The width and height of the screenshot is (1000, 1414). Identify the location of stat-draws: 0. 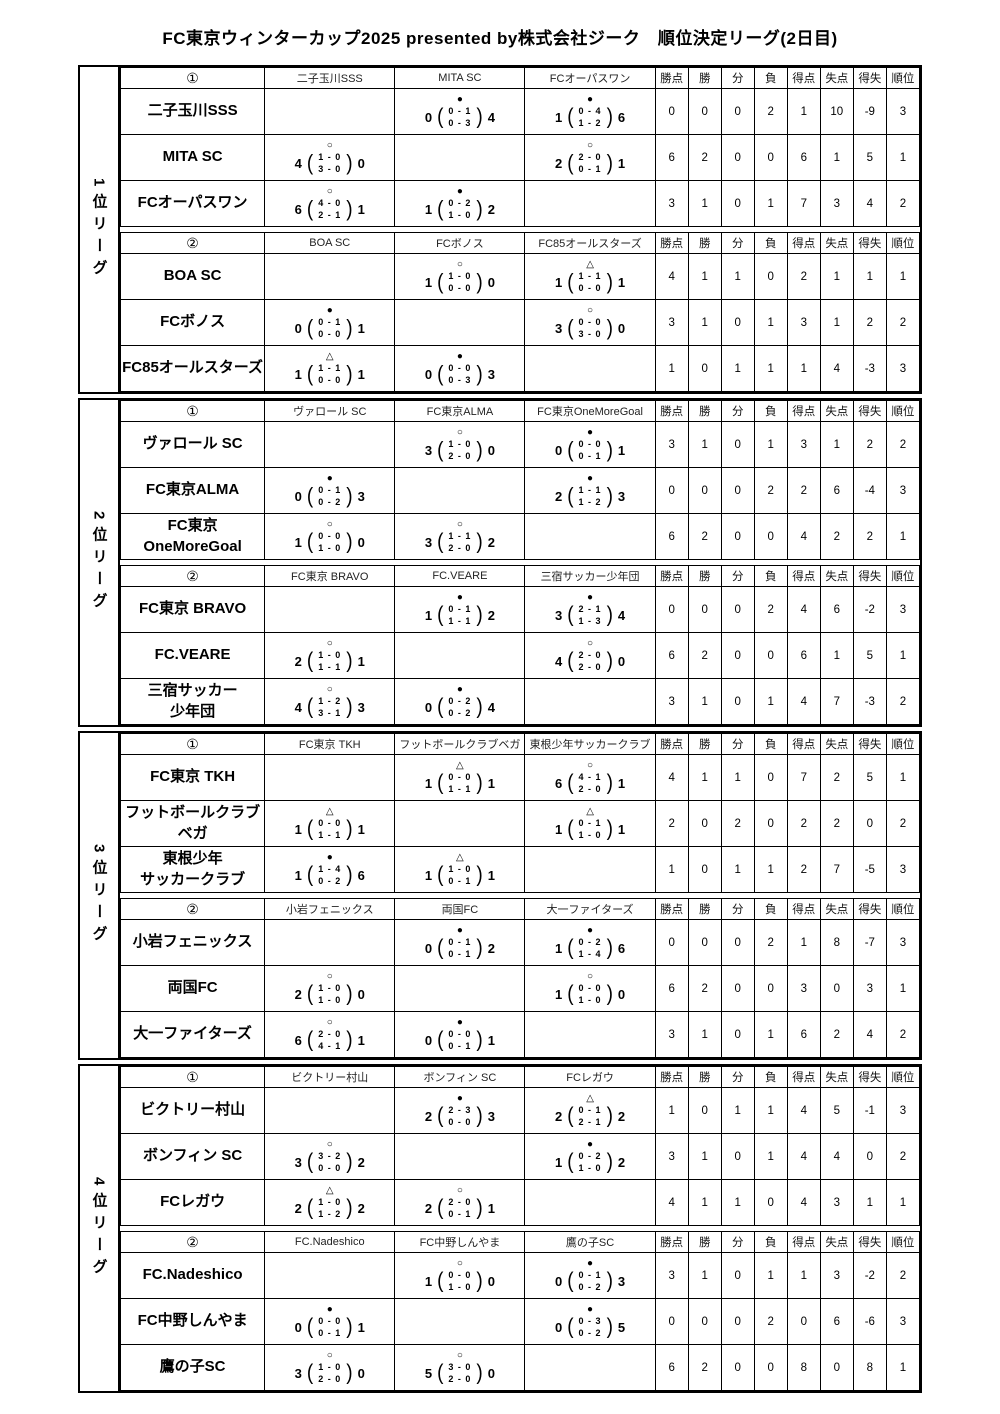
(737, 157).